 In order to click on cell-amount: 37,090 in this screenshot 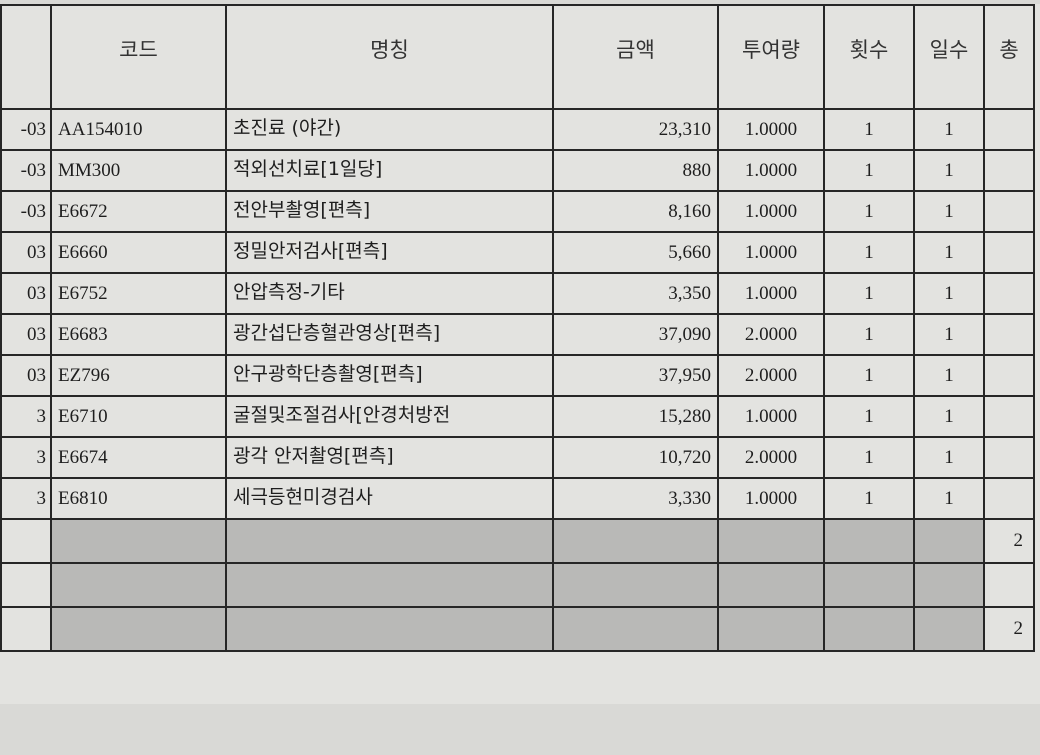, I will do `click(635, 334)`.